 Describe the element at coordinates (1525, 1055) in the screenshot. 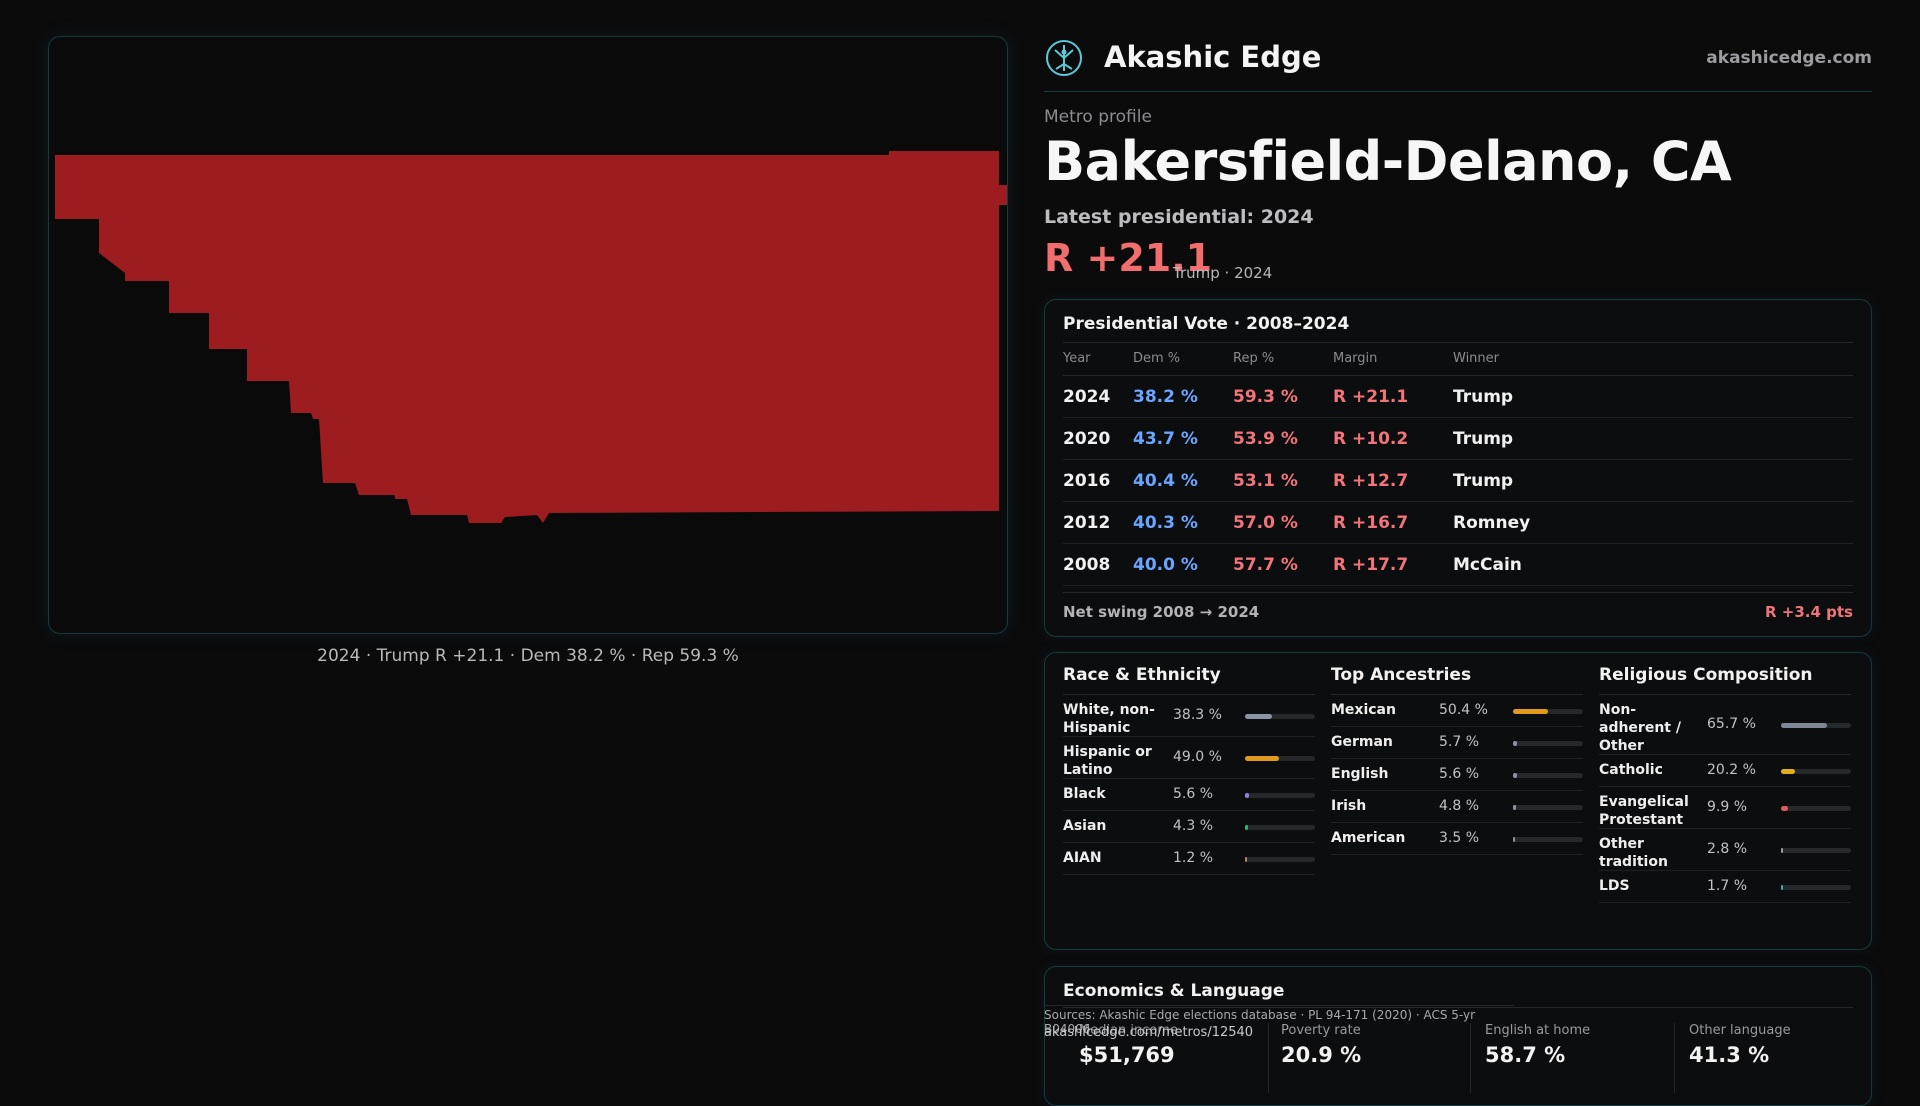

I see `econ-value: 58.7 %` at that location.